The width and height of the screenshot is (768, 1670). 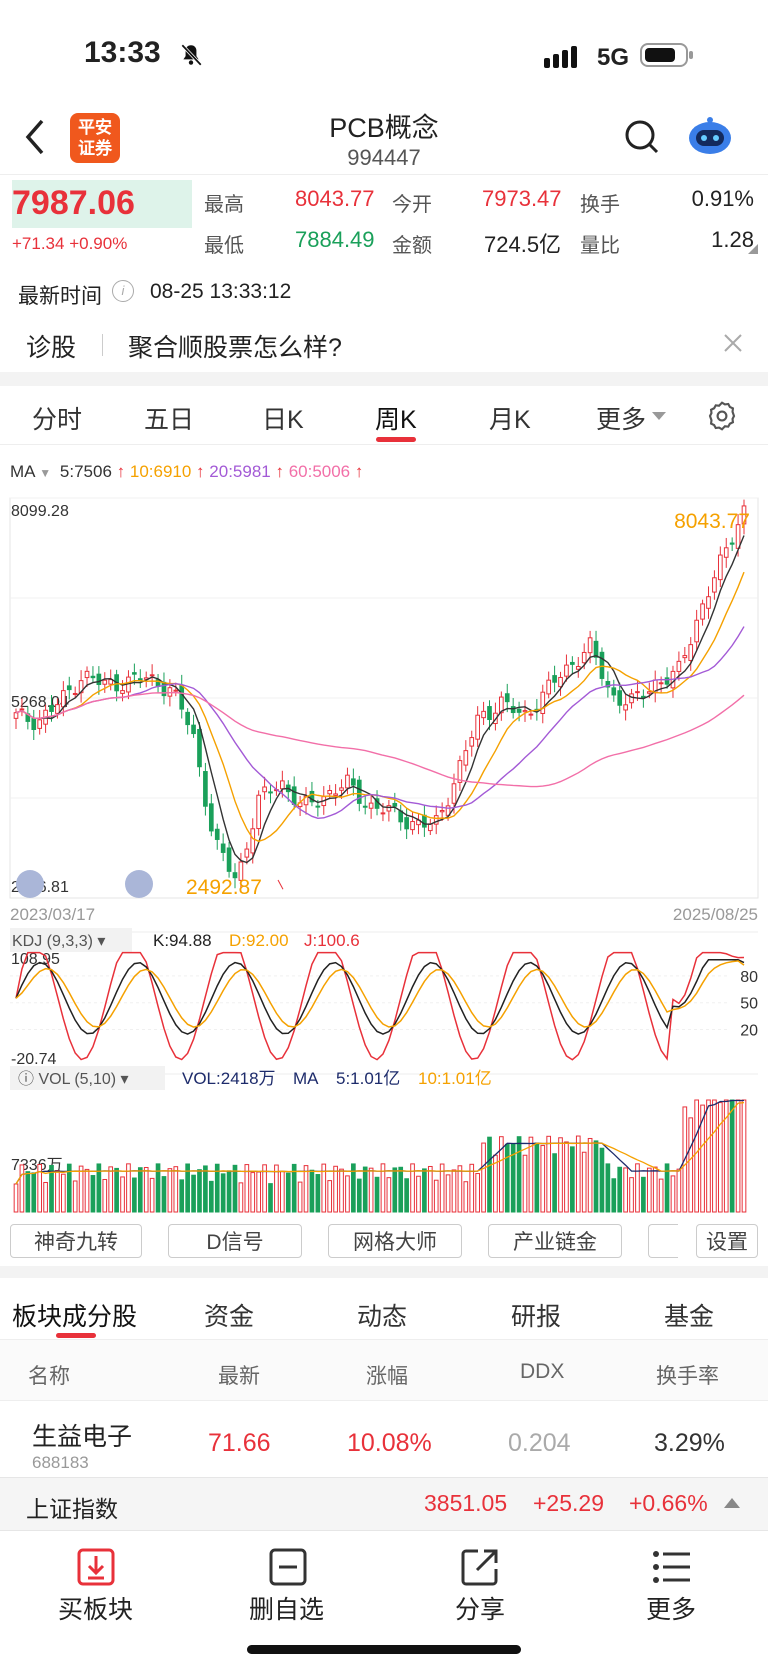 I want to click on diagnose-separator, so click(x=102, y=345).